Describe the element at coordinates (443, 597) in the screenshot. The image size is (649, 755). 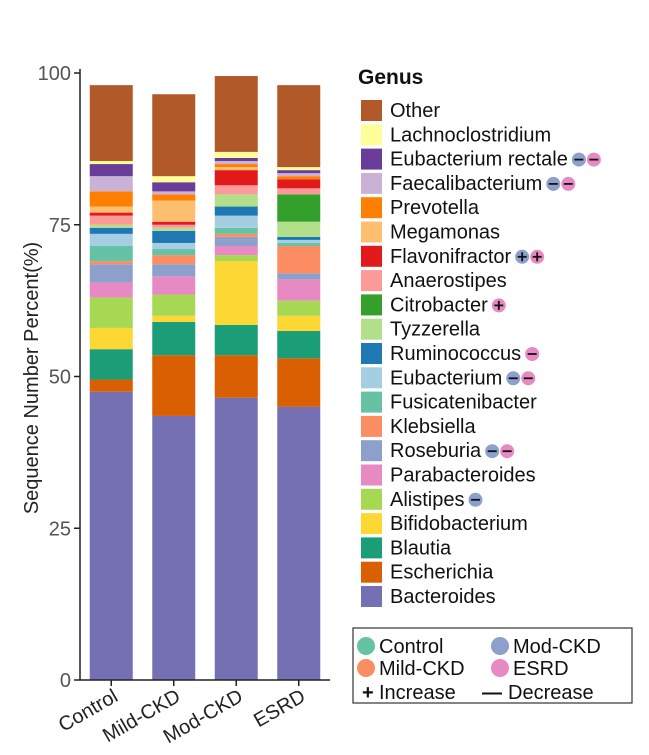
I see `legend-label: Bacteroides` at that location.